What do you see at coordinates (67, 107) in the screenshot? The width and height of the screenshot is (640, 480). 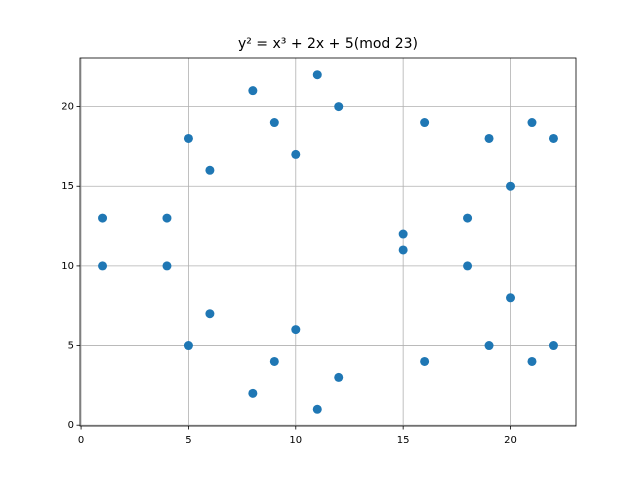 I see `y-tick-label: 20` at bounding box center [67, 107].